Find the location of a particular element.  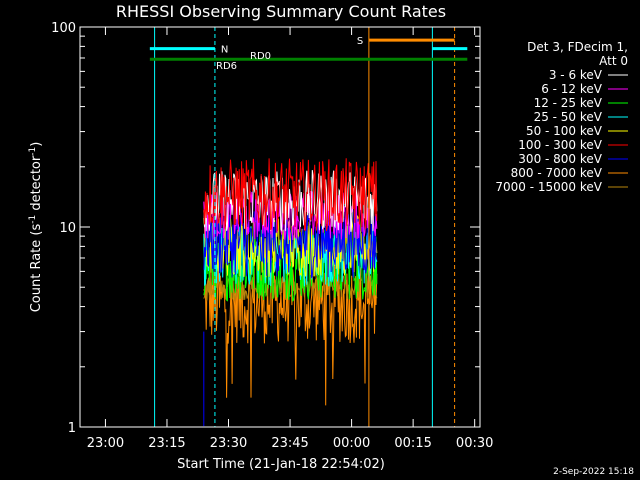

y-tick-label-1: 10 is located at coordinates (67, 228).